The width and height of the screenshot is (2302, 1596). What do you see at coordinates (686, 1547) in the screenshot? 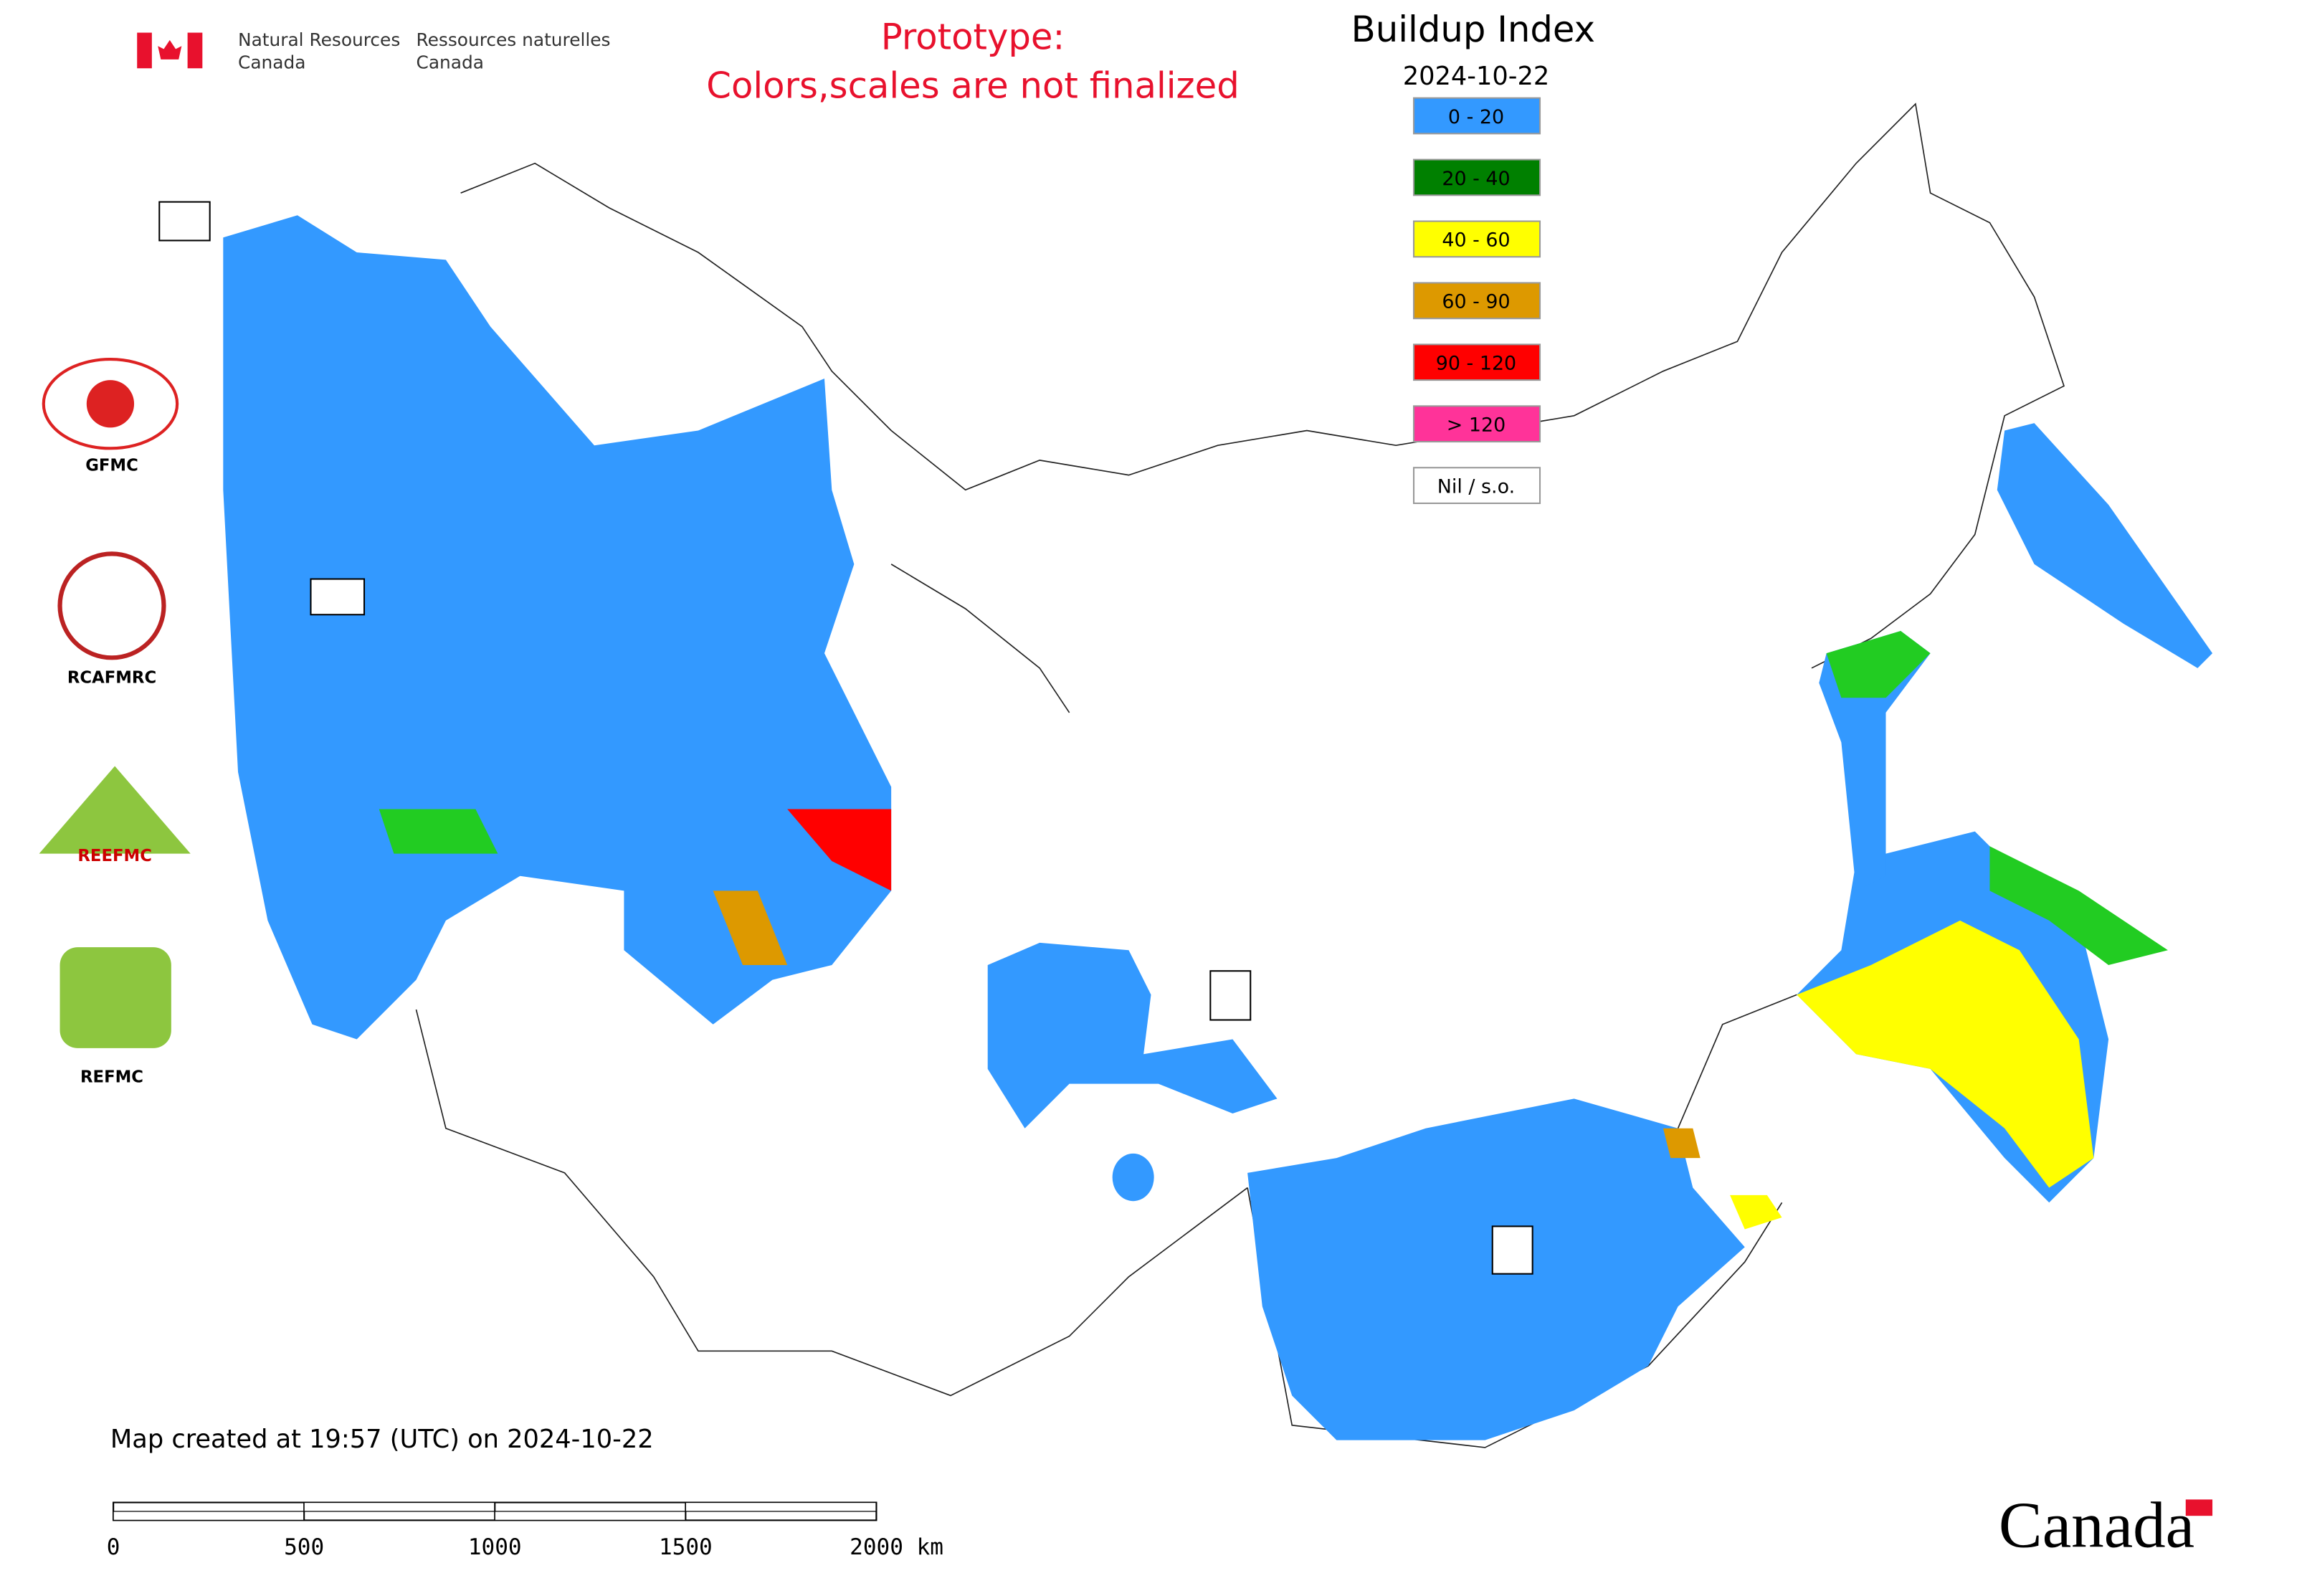
I see `scale-label: 1500` at bounding box center [686, 1547].